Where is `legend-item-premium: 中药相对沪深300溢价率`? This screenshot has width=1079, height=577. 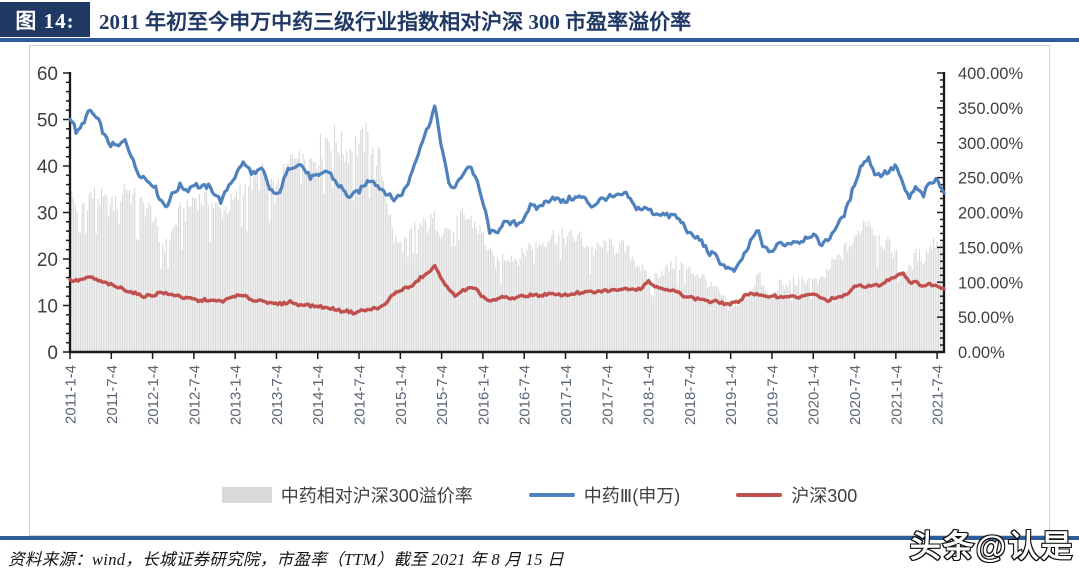
legend-item-premium: 中药相对沪深300溢价率 is located at coordinates (347, 495).